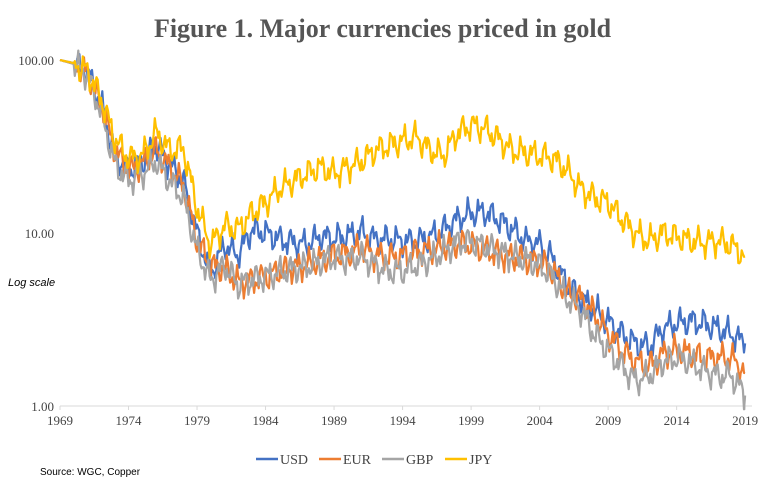 This screenshot has height=495, width=765. Describe the element at coordinates (677, 420) in the screenshot. I see `x-tick-label: 2014` at that location.